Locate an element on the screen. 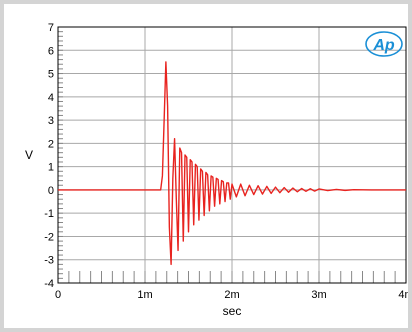 The width and height of the screenshot is (412, 332). logo-ring is located at coordinates (384, 44).